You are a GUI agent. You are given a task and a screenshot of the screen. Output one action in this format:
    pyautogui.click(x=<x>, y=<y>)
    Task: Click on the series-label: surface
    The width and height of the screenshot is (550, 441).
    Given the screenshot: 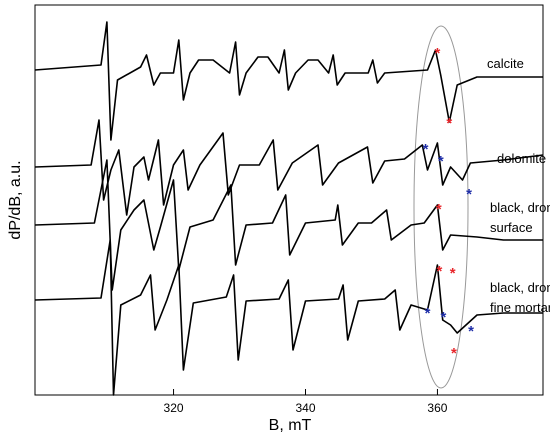 What is the action you would take?
    pyautogui.click(x=511, y=227)
    